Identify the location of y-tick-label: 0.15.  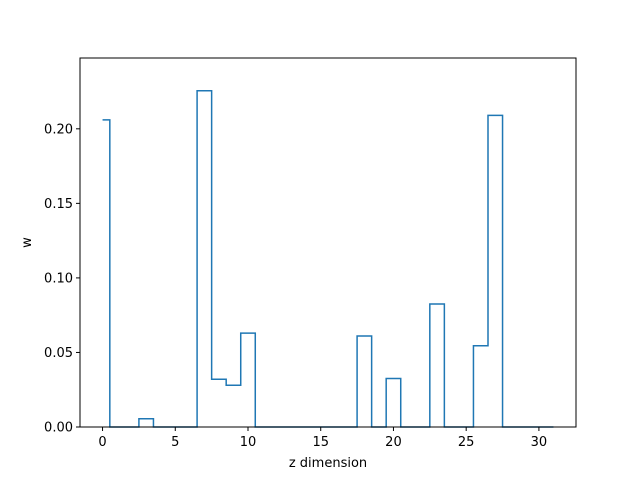
(58, 204).